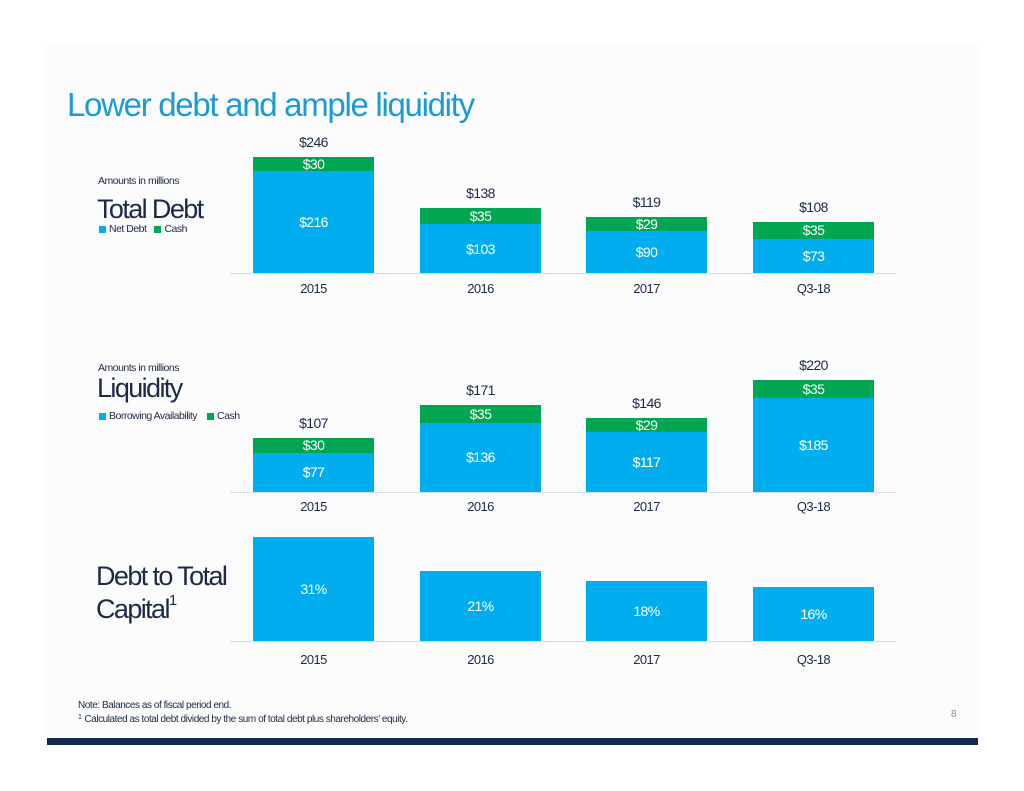 The image size is (1024, 791). I want to click on debt-to-capital-title-line1: Debt to Total, so click(162, 576).